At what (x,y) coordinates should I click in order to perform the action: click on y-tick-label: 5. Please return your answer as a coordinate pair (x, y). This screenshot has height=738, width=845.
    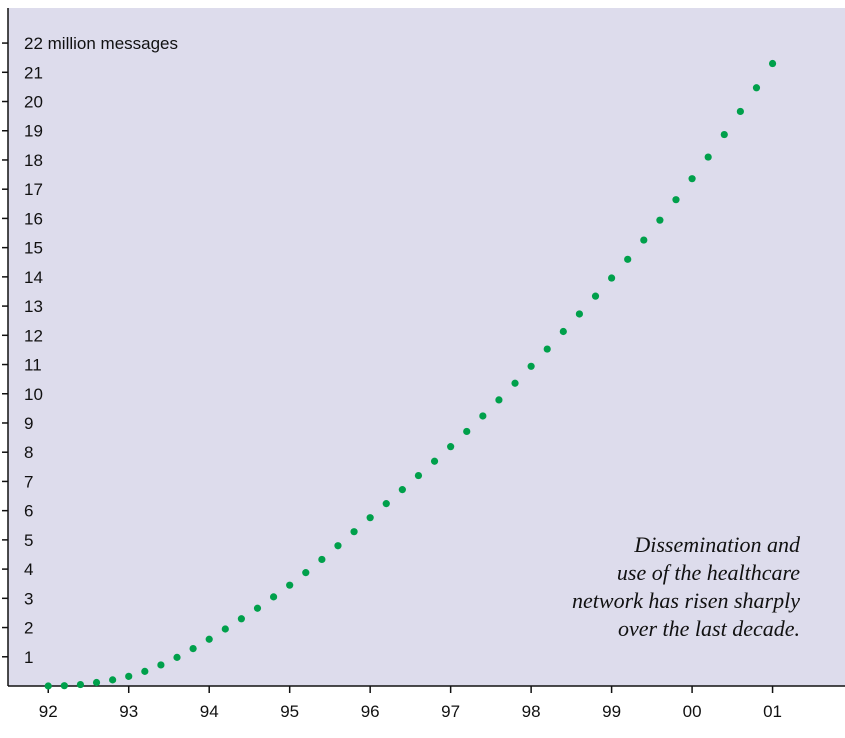
    Looking at the image, I should click on (28, 540).